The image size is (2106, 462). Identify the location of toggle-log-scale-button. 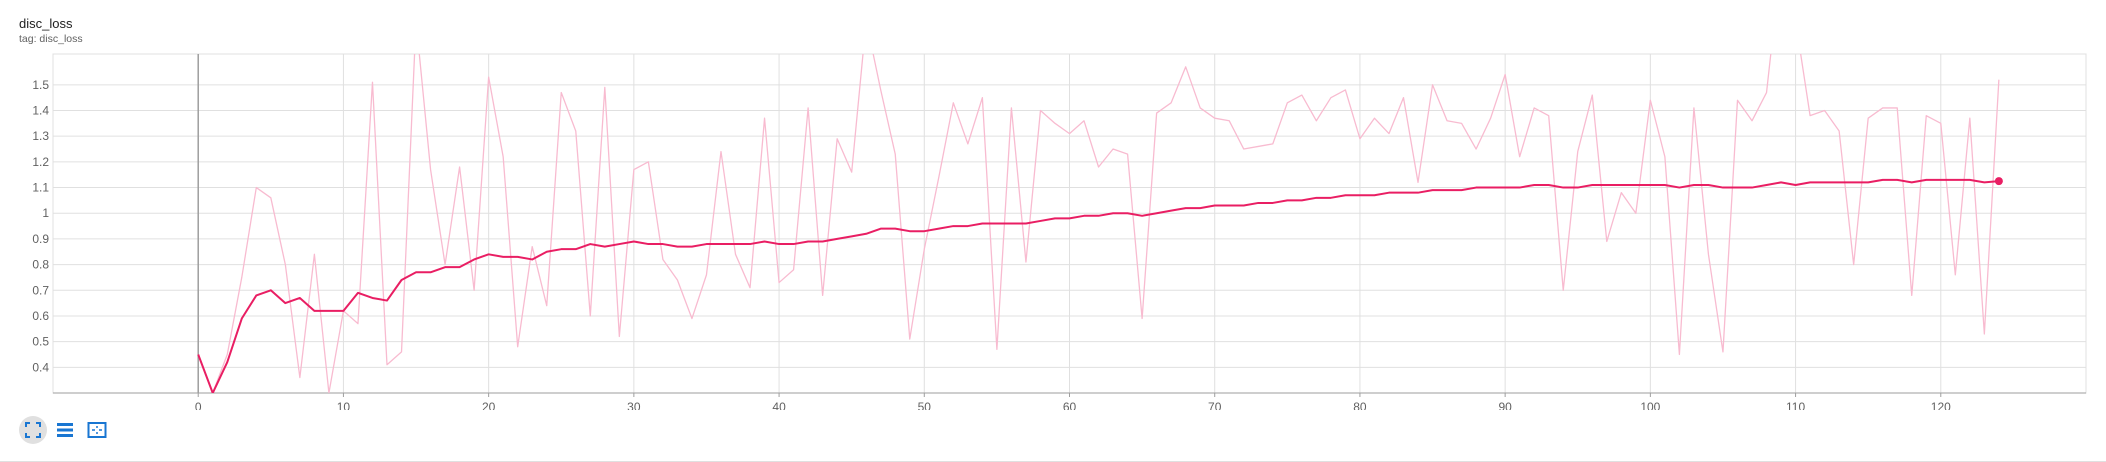
(65, 430).